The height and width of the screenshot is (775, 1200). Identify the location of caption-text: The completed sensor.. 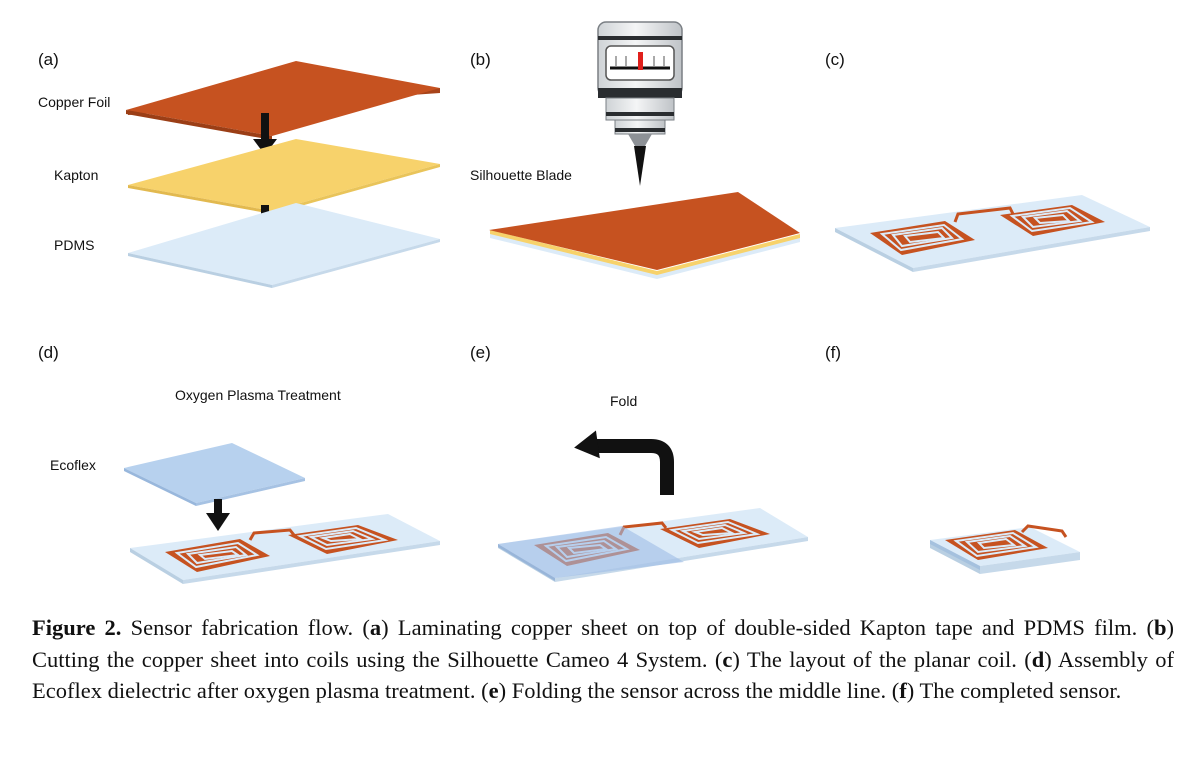
(1020, 690).